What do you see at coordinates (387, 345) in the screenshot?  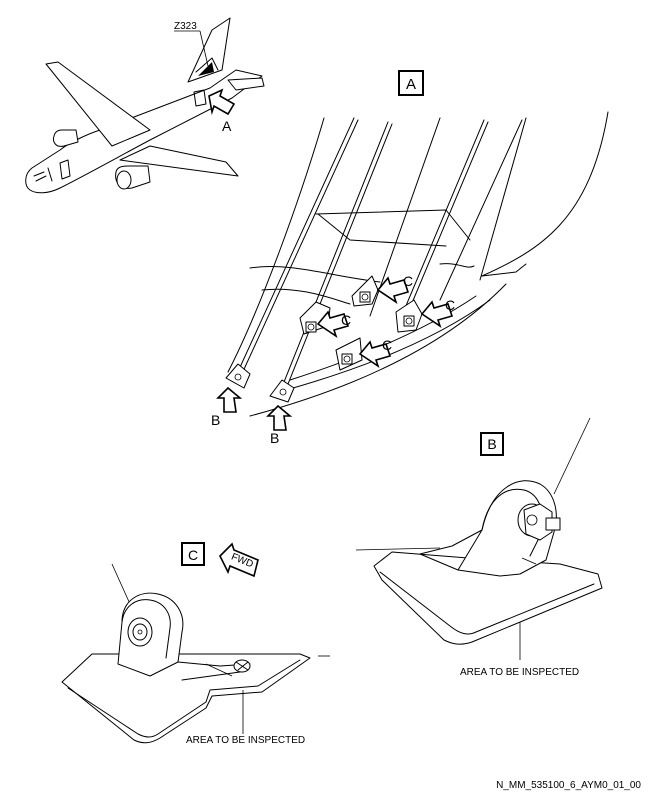 I see `c-label-4: C` at bounding box center [387, 345].